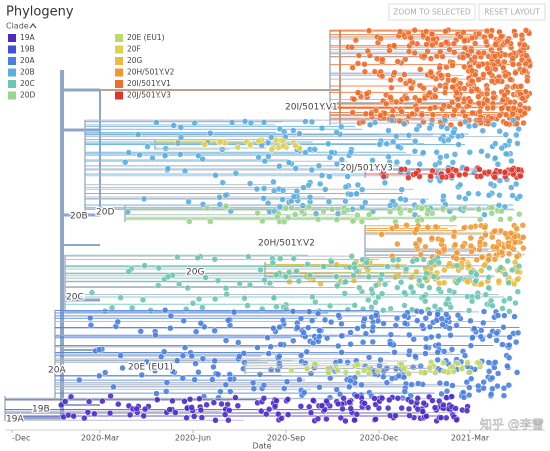 The image size is (550, 451). I want to click on collapse-icon, so click(33, 26).